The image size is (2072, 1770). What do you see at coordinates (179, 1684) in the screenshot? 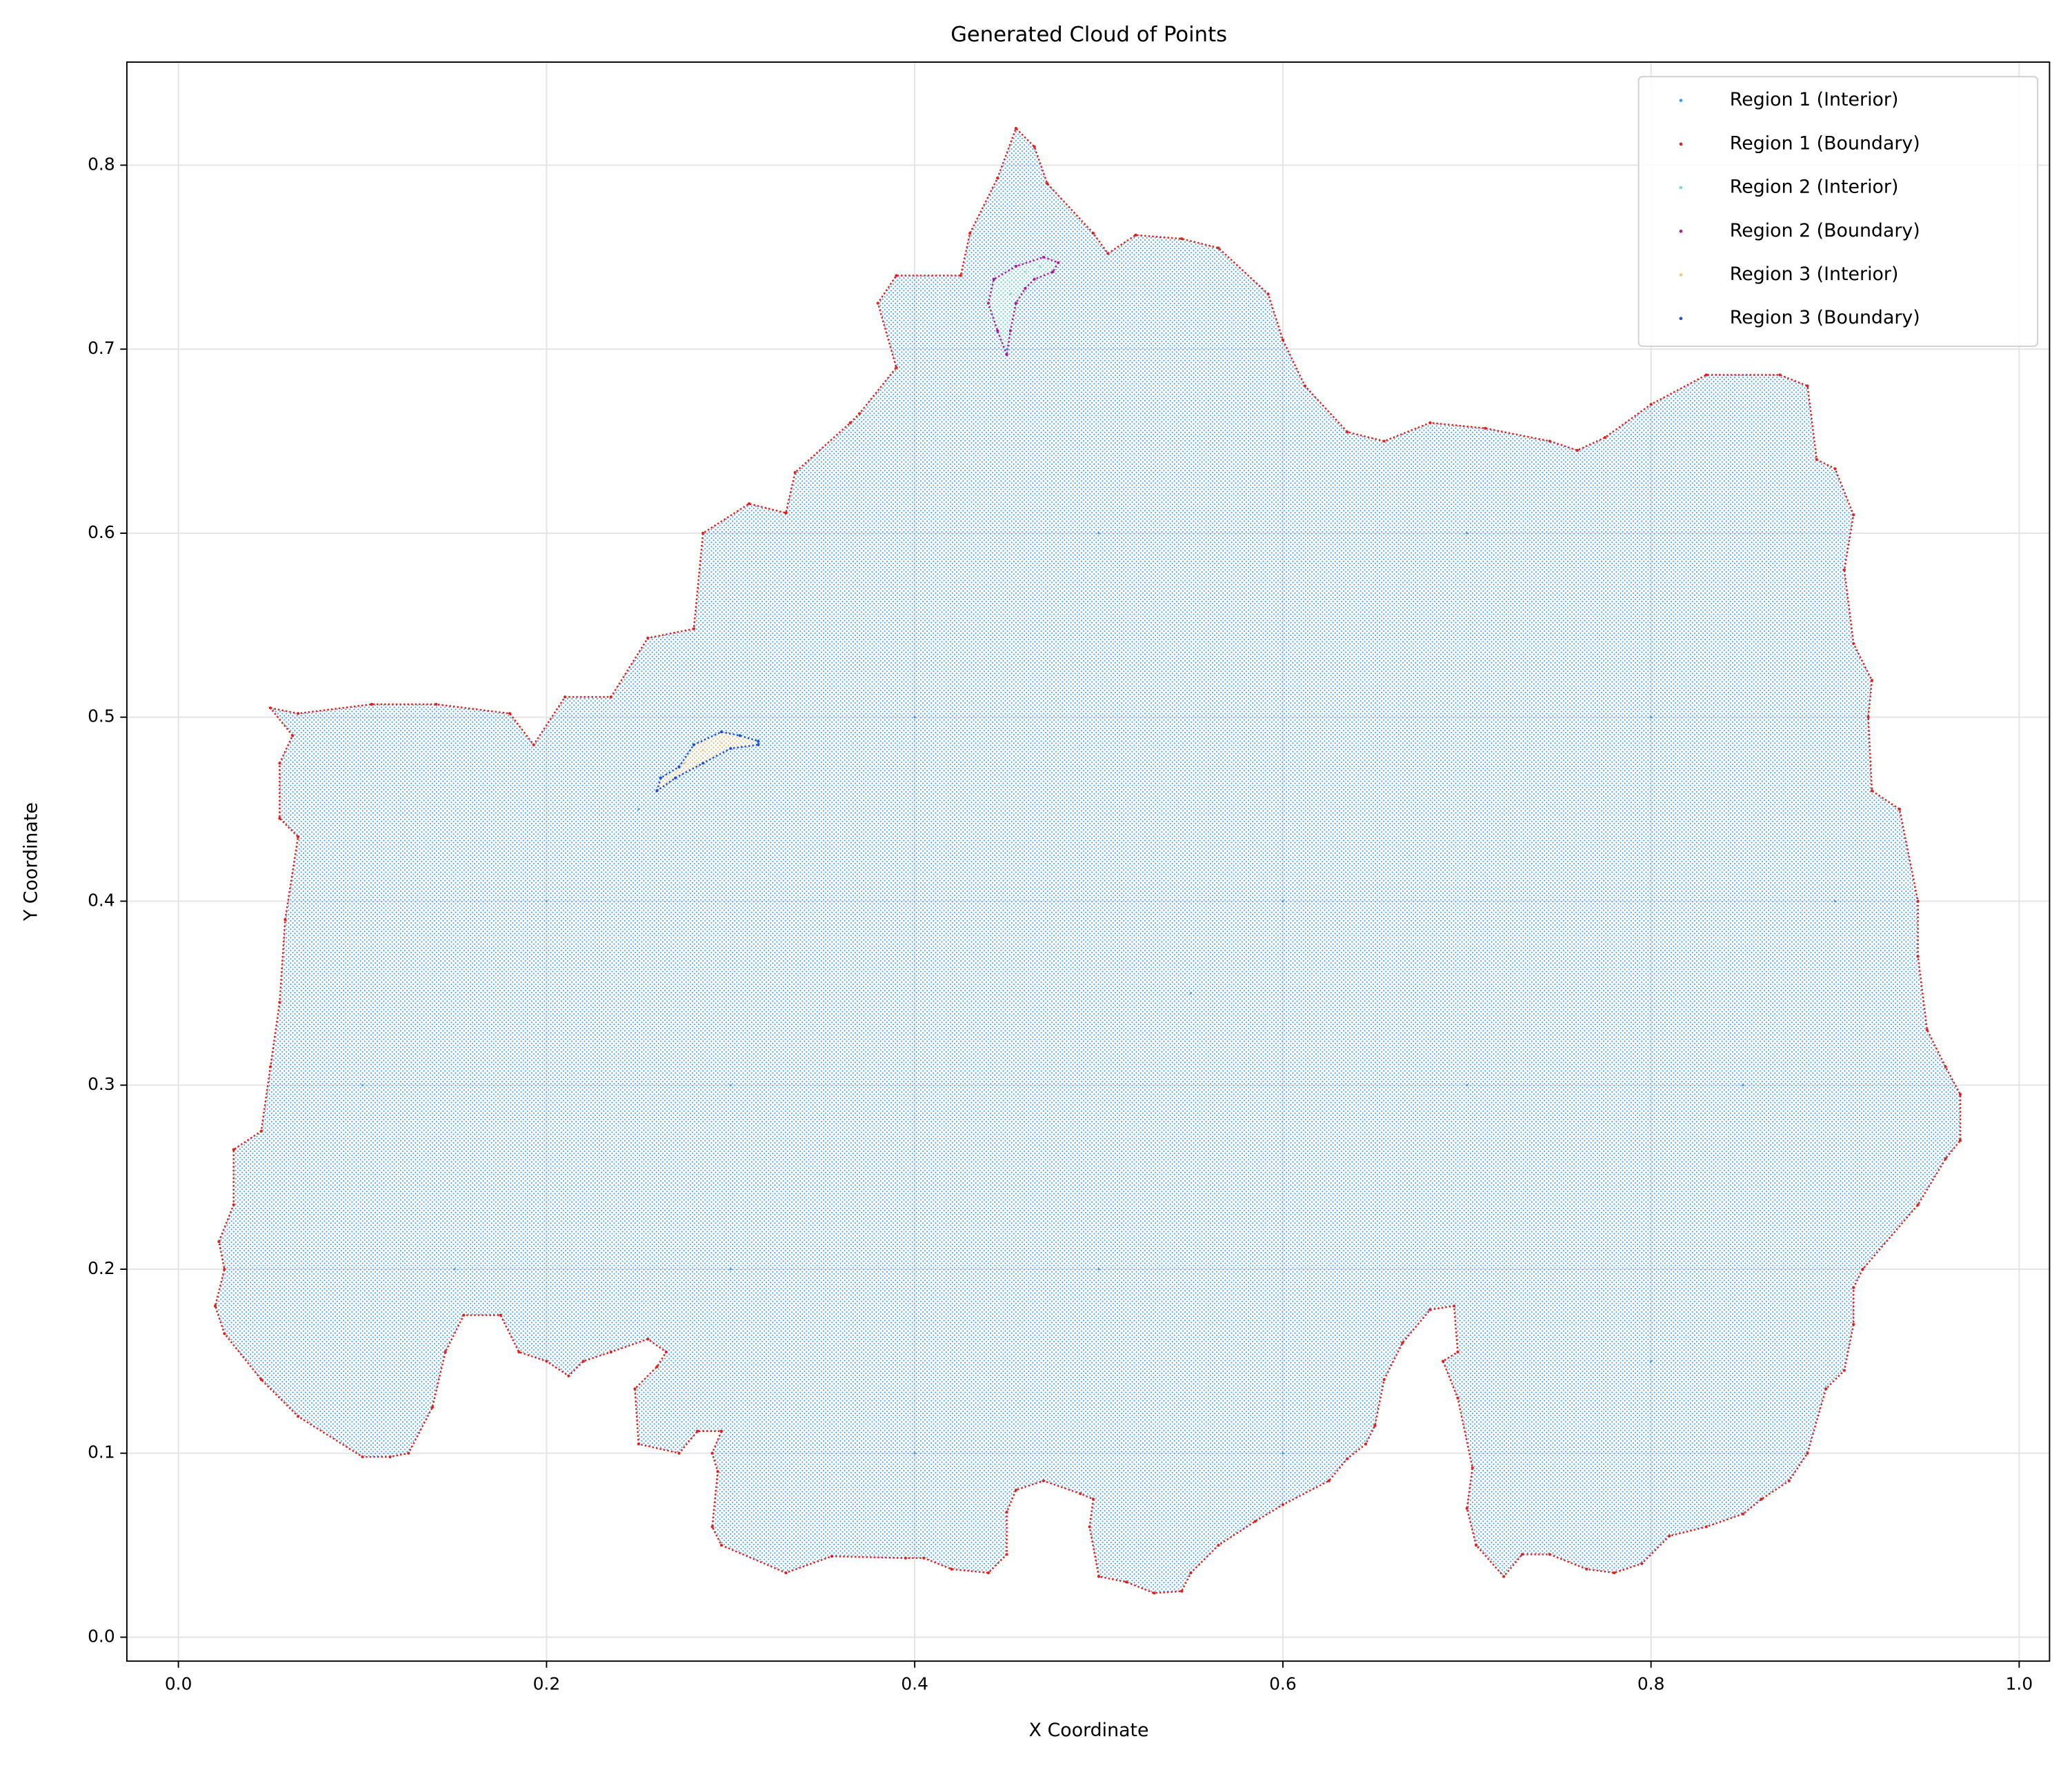
I see `x-tick-label: 0.0` at bounding box center [179, 1684].